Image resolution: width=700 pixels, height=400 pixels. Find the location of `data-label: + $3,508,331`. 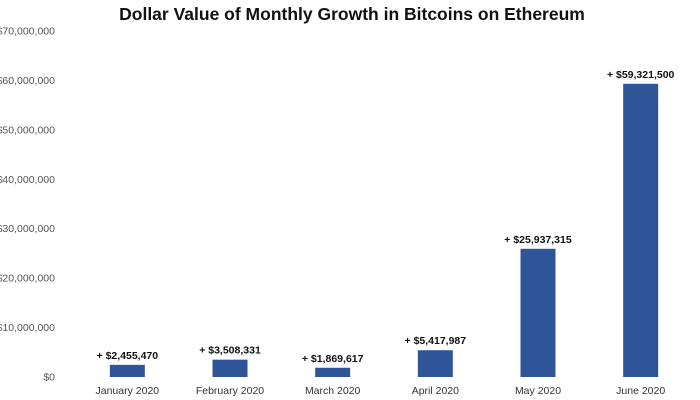

data-label: + $3,508,331 is located at coordinates (230, 351).